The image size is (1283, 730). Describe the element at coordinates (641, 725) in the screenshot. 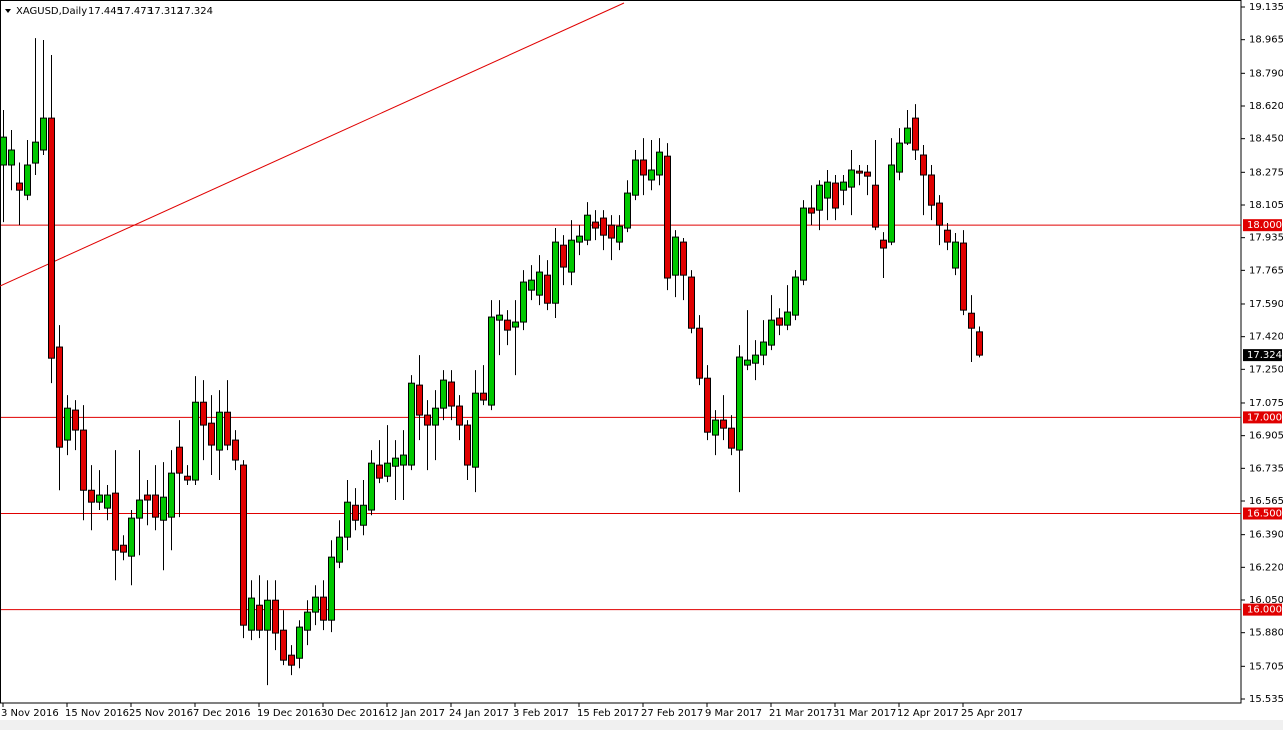

I see `tab-strip` at that location.